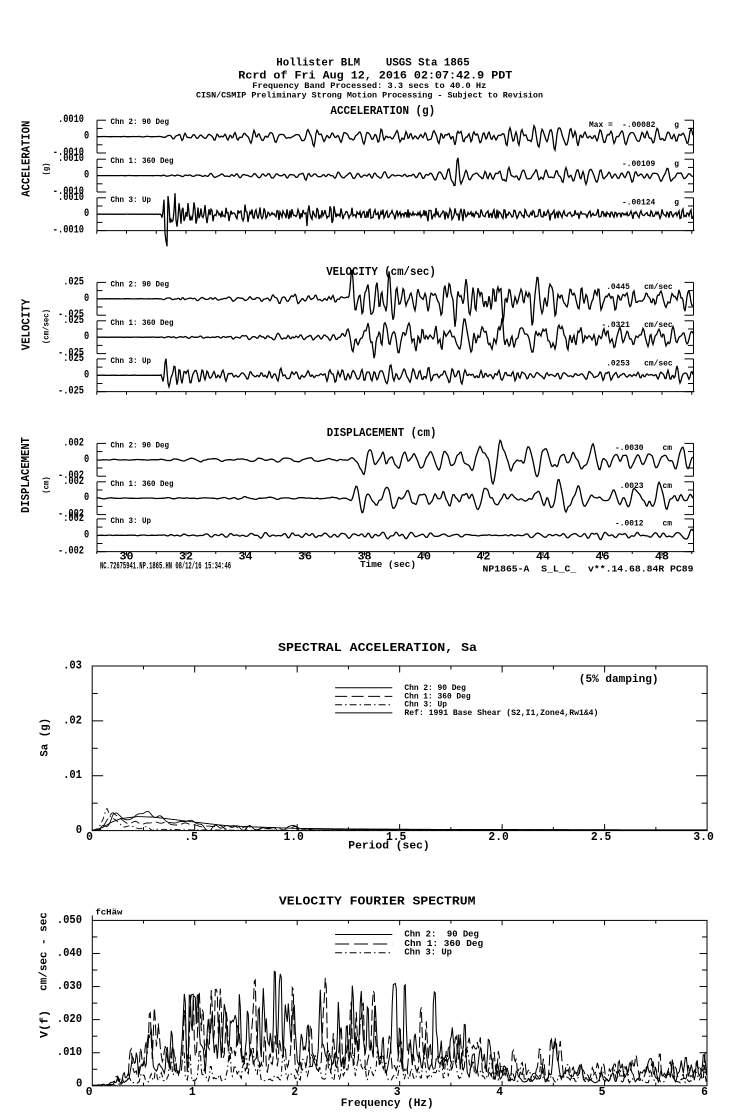  Describe the element at coordinates (387, 1104) in the screenshot. I see `svg-text: Frequency (Hz)` at that location.